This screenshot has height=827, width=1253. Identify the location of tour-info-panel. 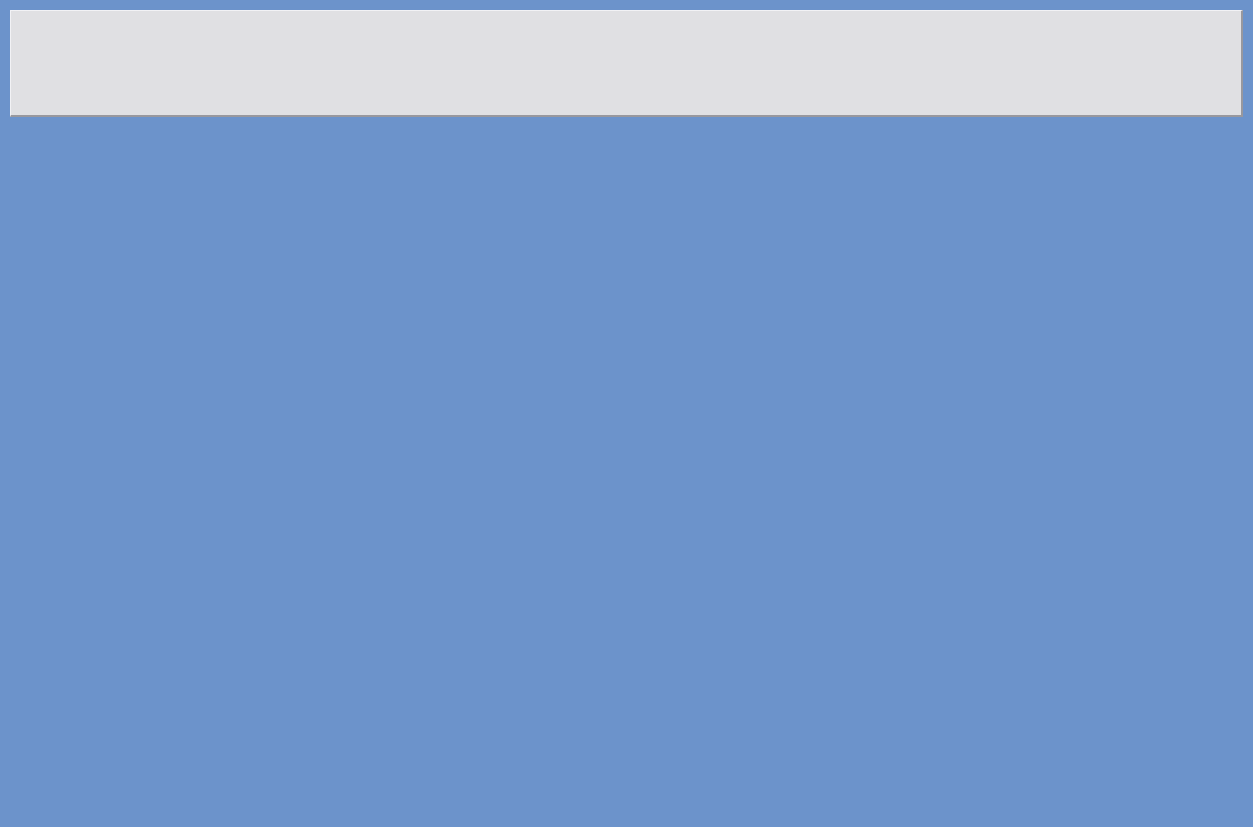
(626, 63).